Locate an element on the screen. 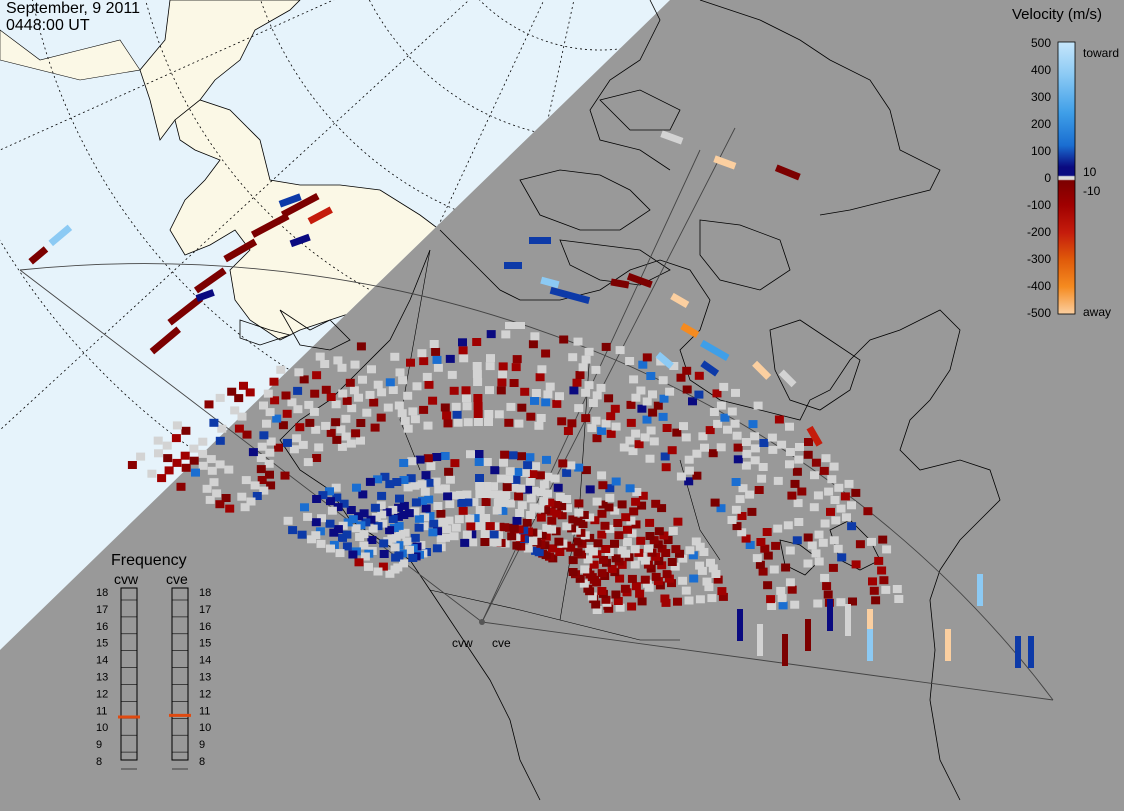  toward-label: toward is located at coordinates (1101, 53).